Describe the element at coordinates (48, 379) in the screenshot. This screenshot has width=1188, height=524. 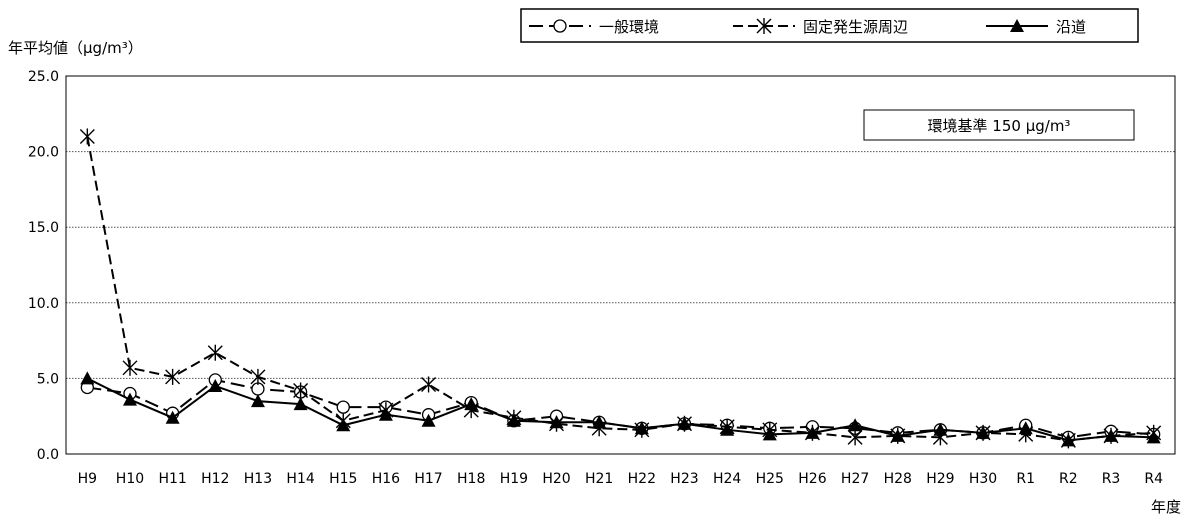
I see `y-tick-label: 5.0` at that location.